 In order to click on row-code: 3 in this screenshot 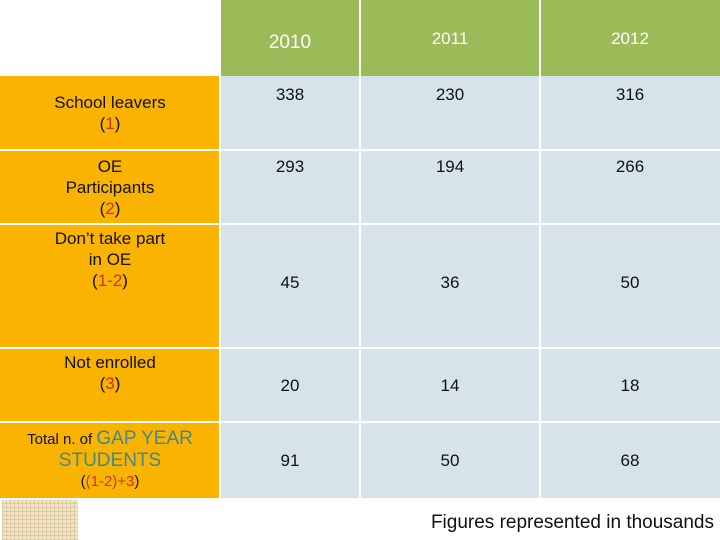, I will do `click(110, 383)`.